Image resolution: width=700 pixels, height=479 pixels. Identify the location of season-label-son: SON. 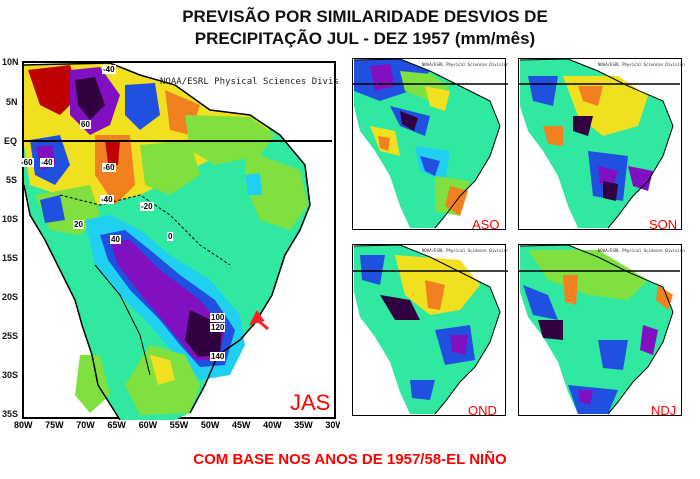
(663, 224).